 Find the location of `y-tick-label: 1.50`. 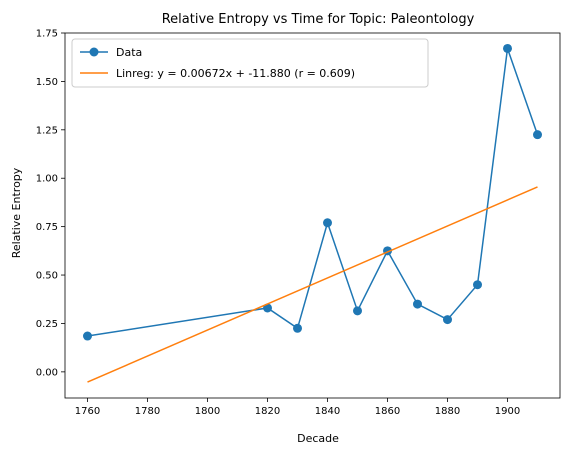

y-tick-label: 1.50 is located at coordinates (47, 82).